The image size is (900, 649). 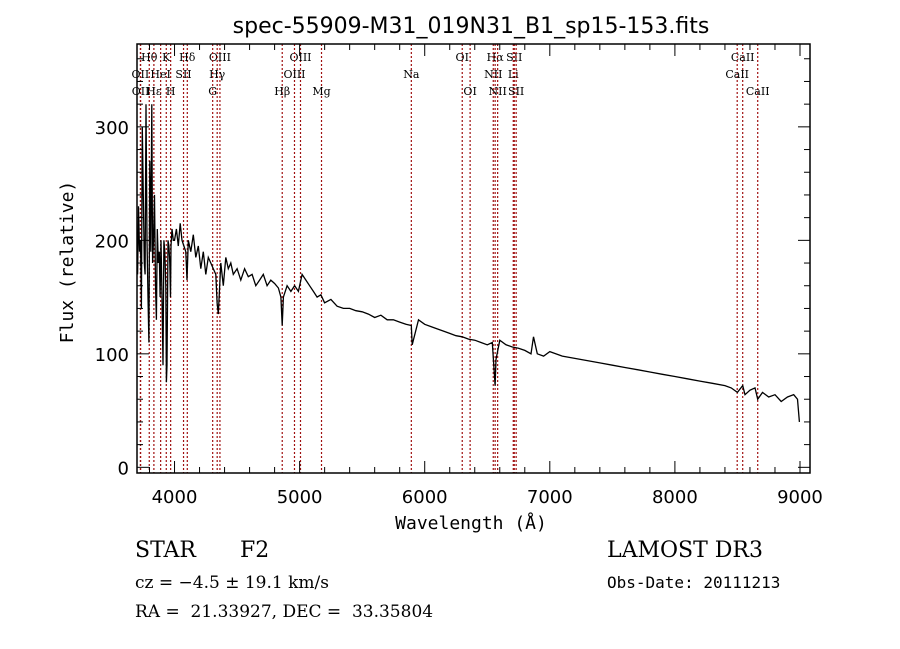 What do you see at coordinates (67, 262) in the screenshot?
I see `y-axis-label: Flux (relative)` at bounding box center [67, 262].